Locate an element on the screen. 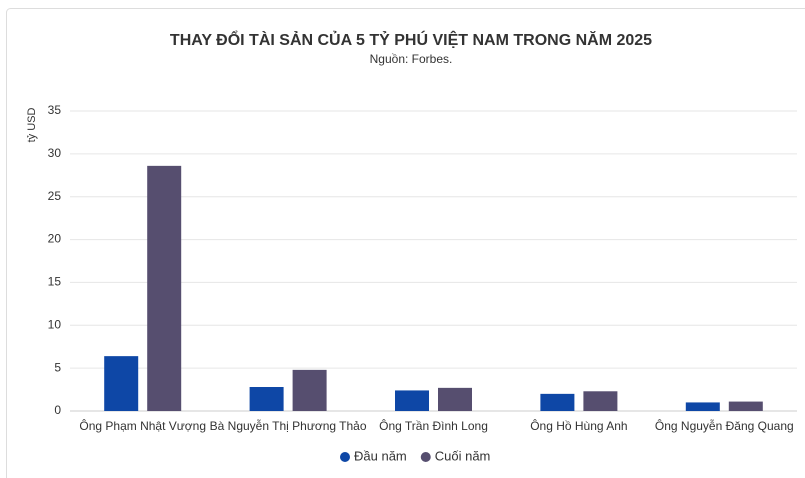 This screenshot has height=478, width=805. y-tick-label: 5 is located at coordinates (57, 367).